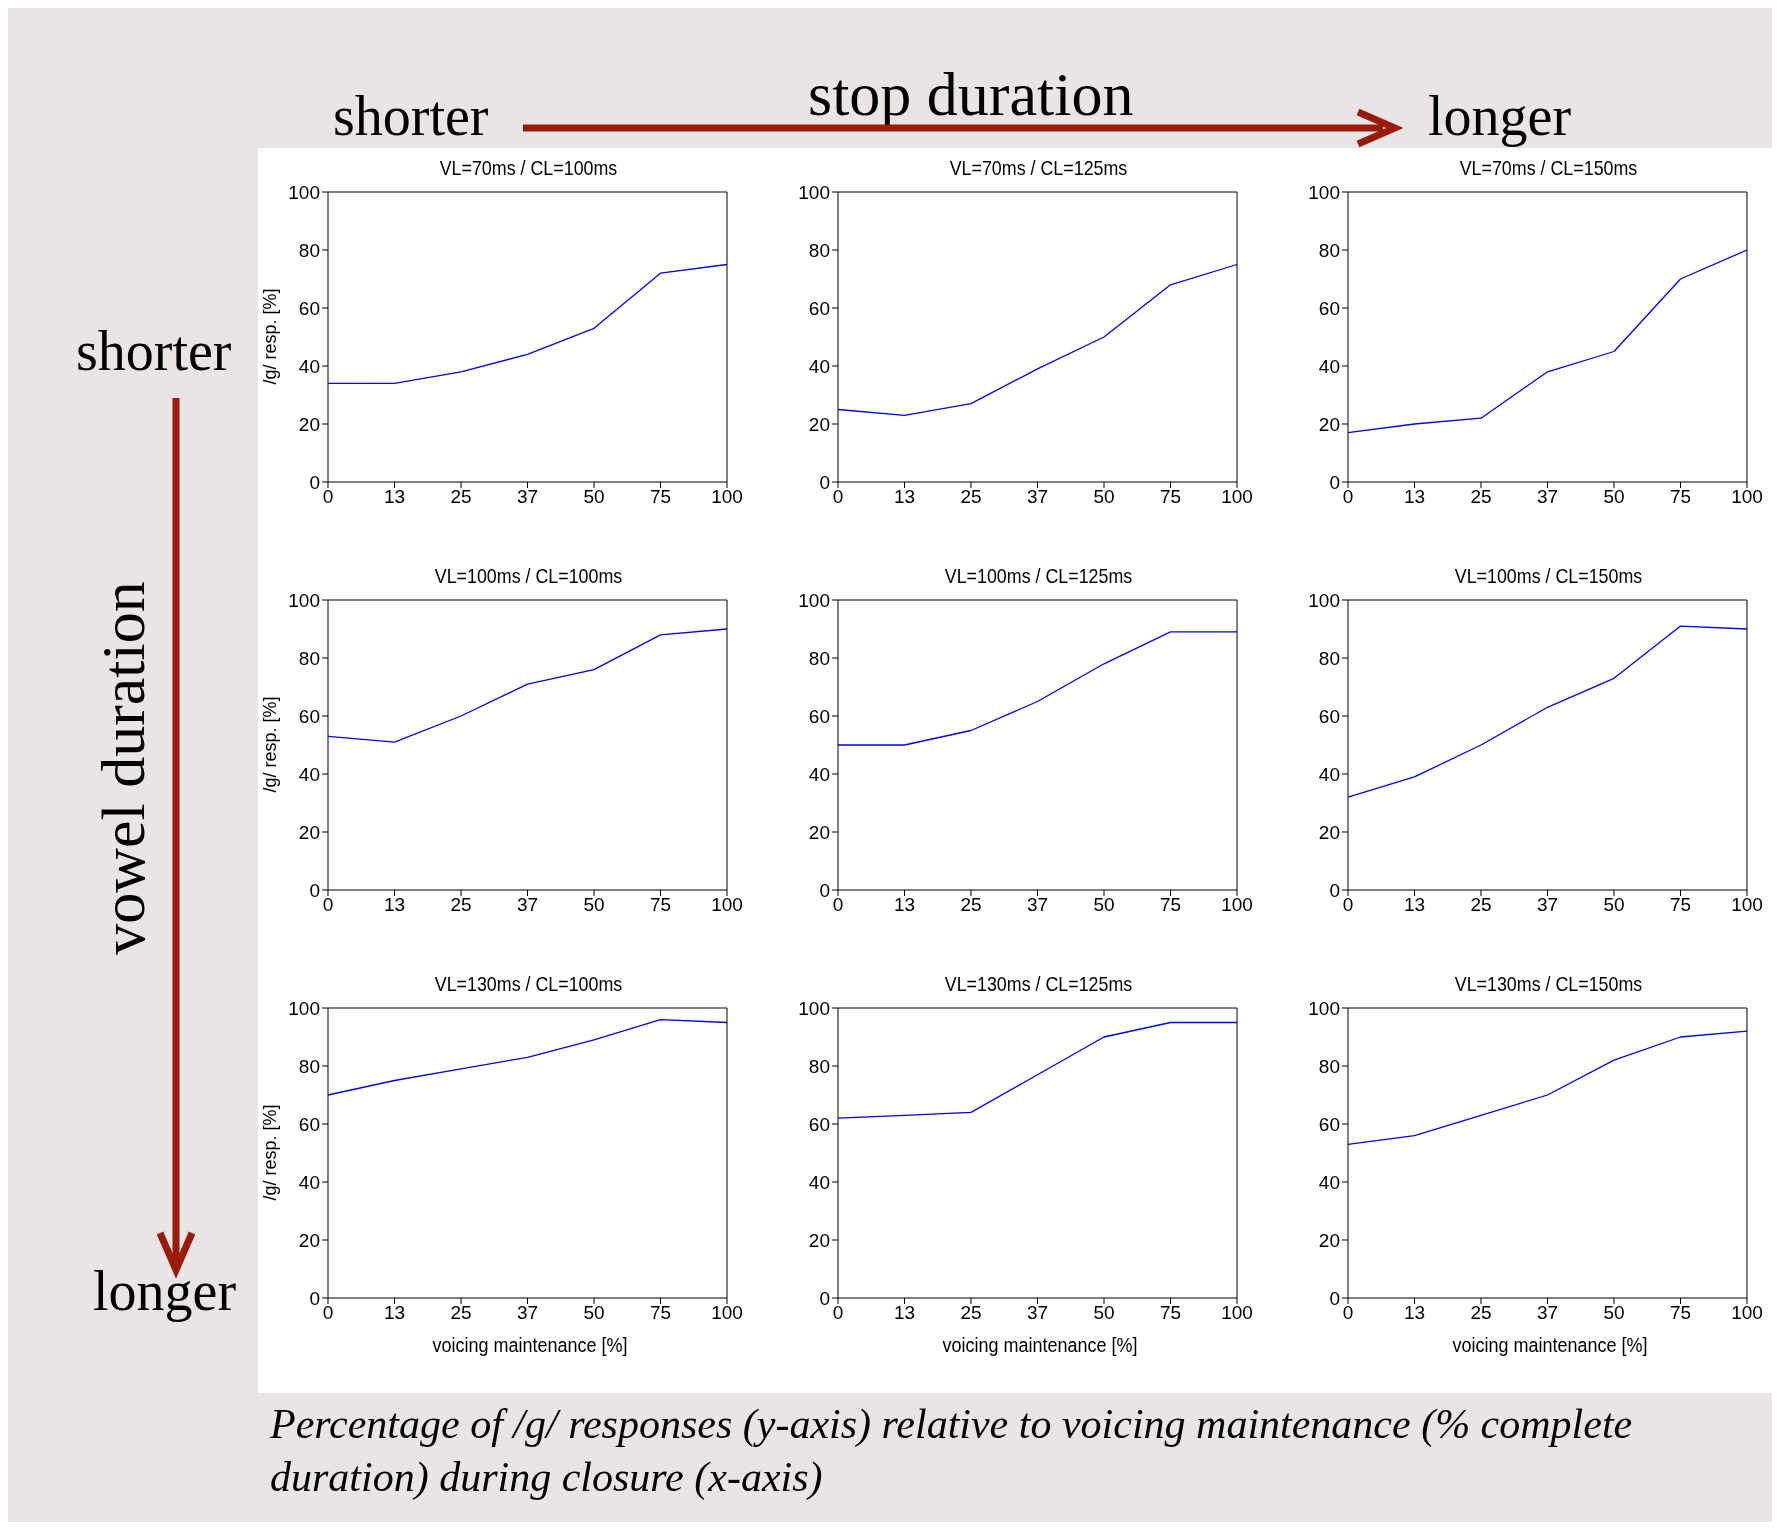 The image size is (1780, 1530). I want to click on x-axis-title: voicing maintenance [%], so click(1040, 1345).